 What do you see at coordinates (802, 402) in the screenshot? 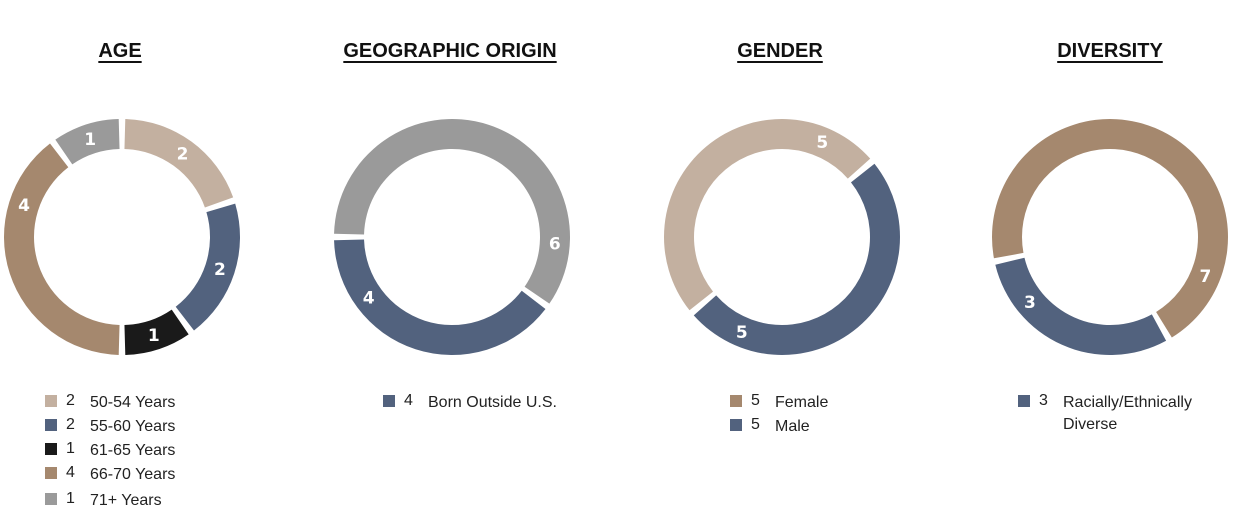
I see `legend-label: Female` at bounding box center [802, 402].